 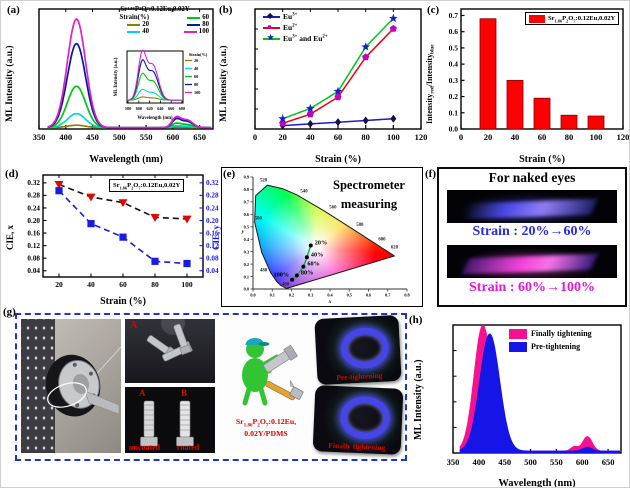 I want to click on marker-diamond, so click(x=365, y=120).